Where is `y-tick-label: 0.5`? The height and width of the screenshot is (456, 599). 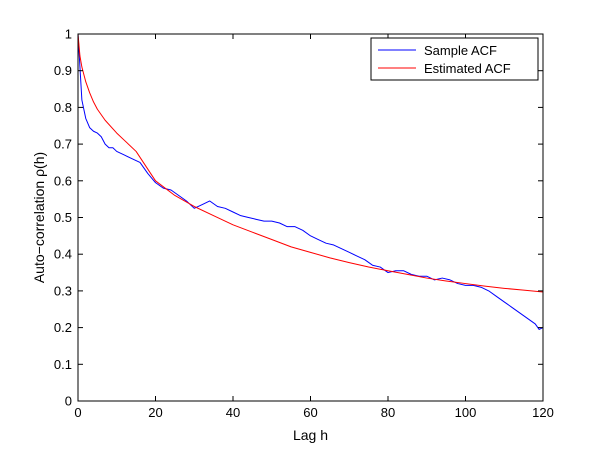 y-tick-label: 0.5 is located at coordinates (63, 217).